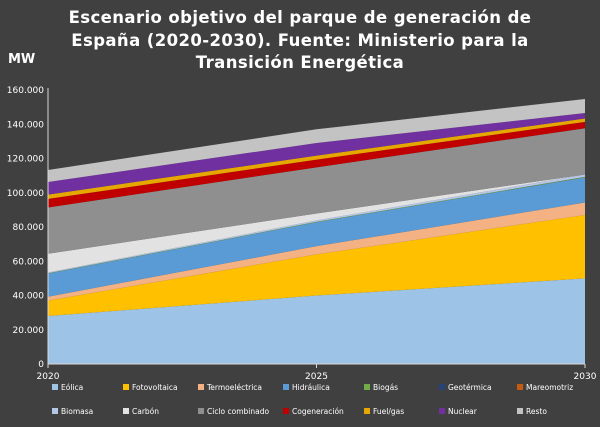  I want to click on y-tick-label: 80.000, so click(29, 228).